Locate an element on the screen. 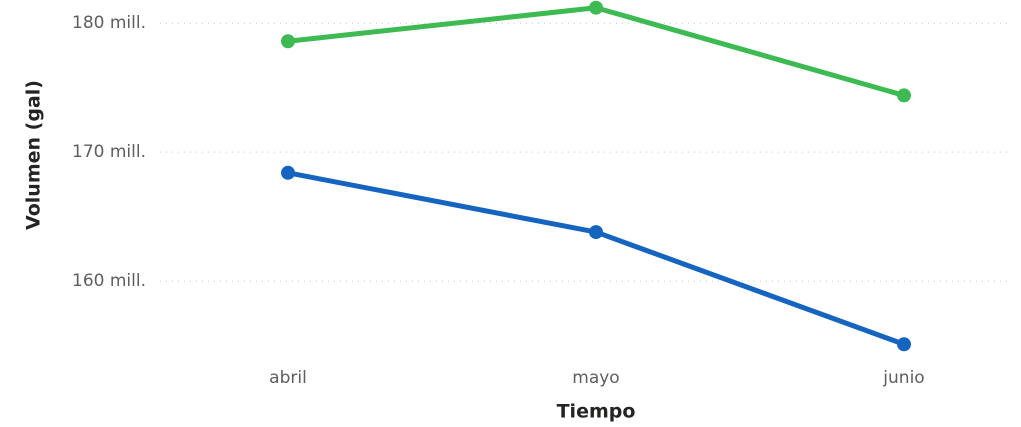 The height and width of the screenshot is (427, 1021). x-tick-label: junio is located at coordinates (903, 378).